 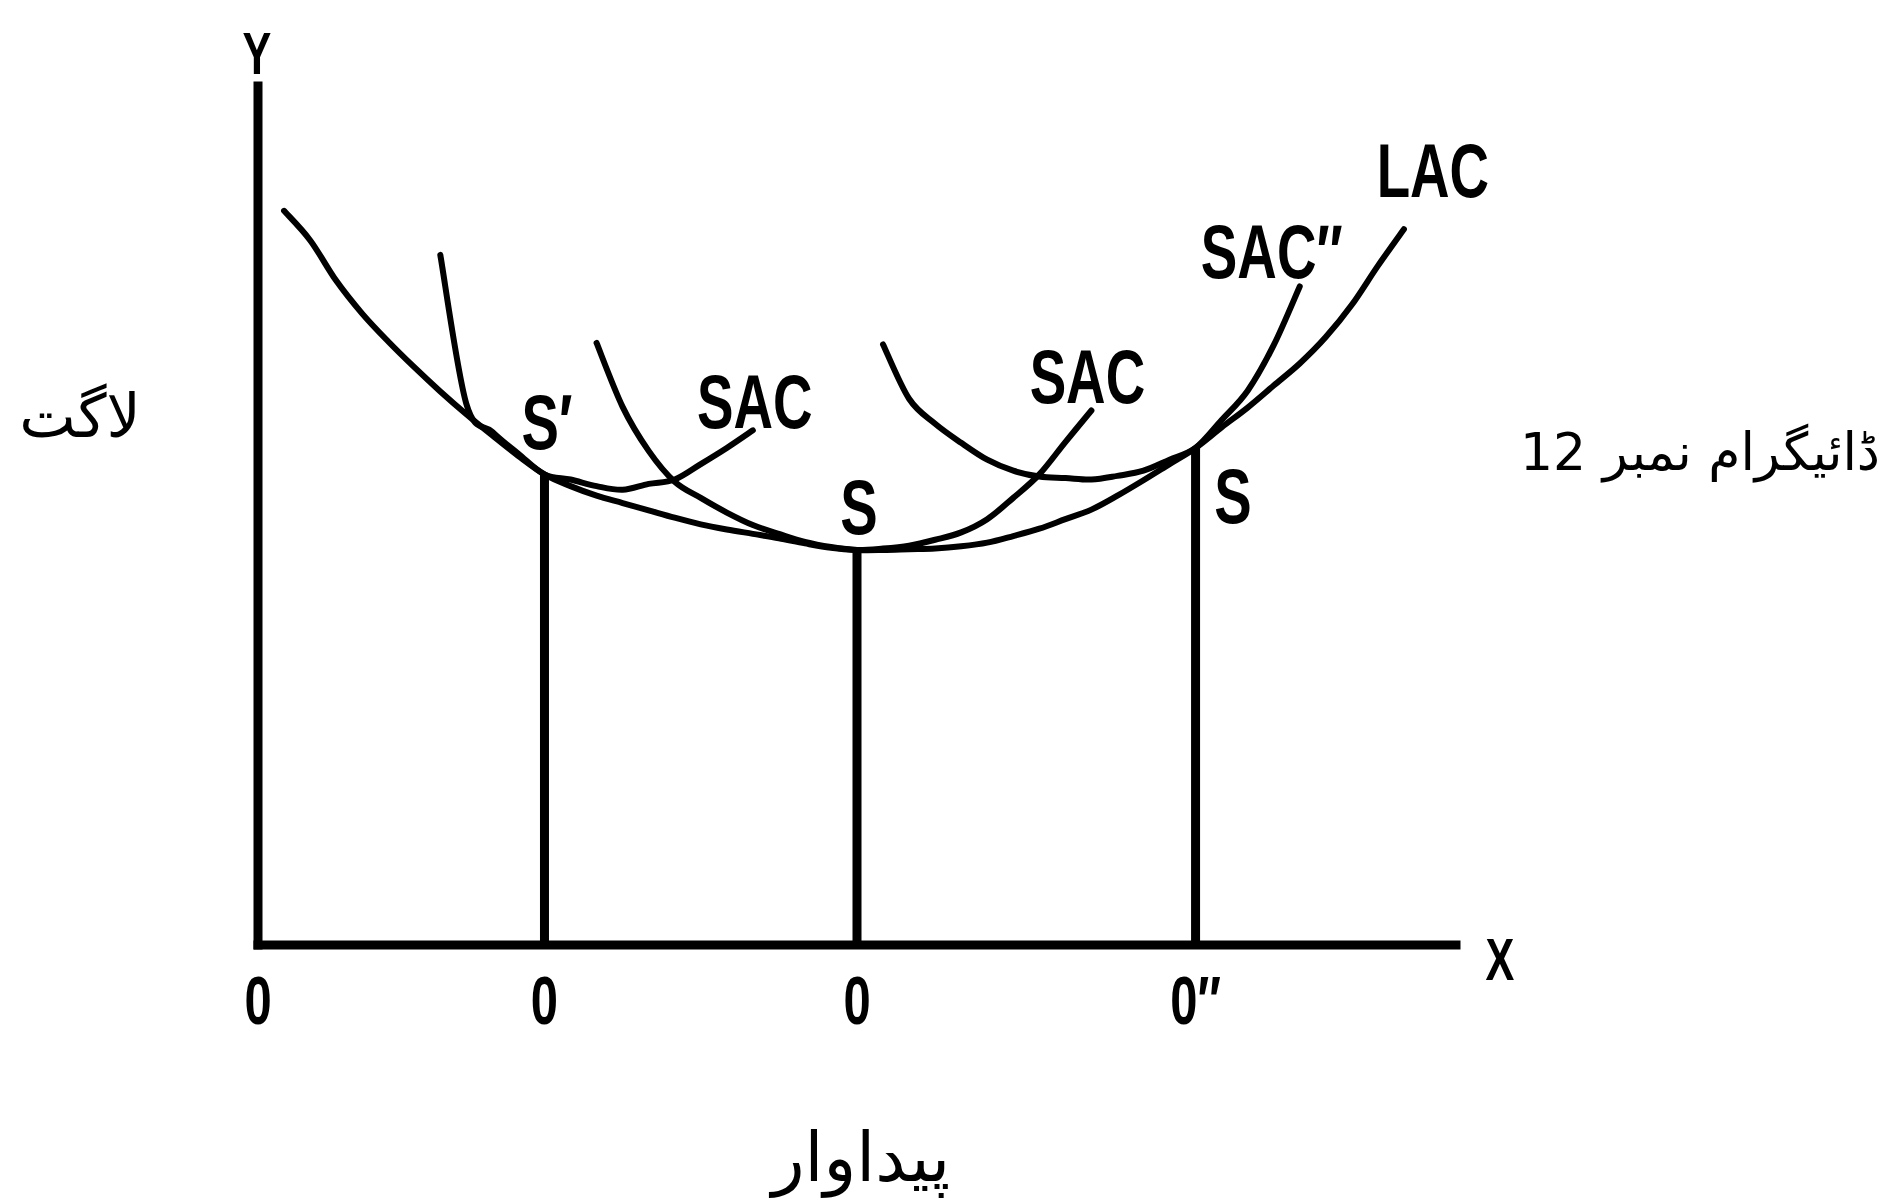 What do you see at coordinates (547, 421) in the screenshot?
I see `annotation: S′` at bounding box center [547, 421].